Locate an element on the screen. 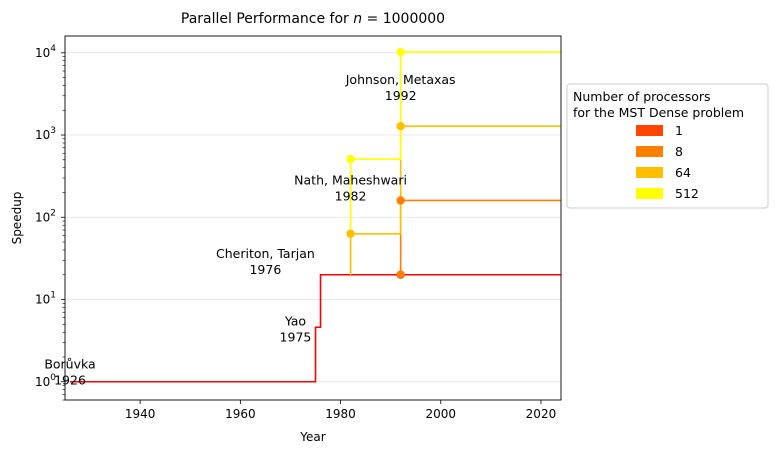 This screenshot has width=779, height=454. x-tick-label-4: 2020 is located at coordinates (541, 414).